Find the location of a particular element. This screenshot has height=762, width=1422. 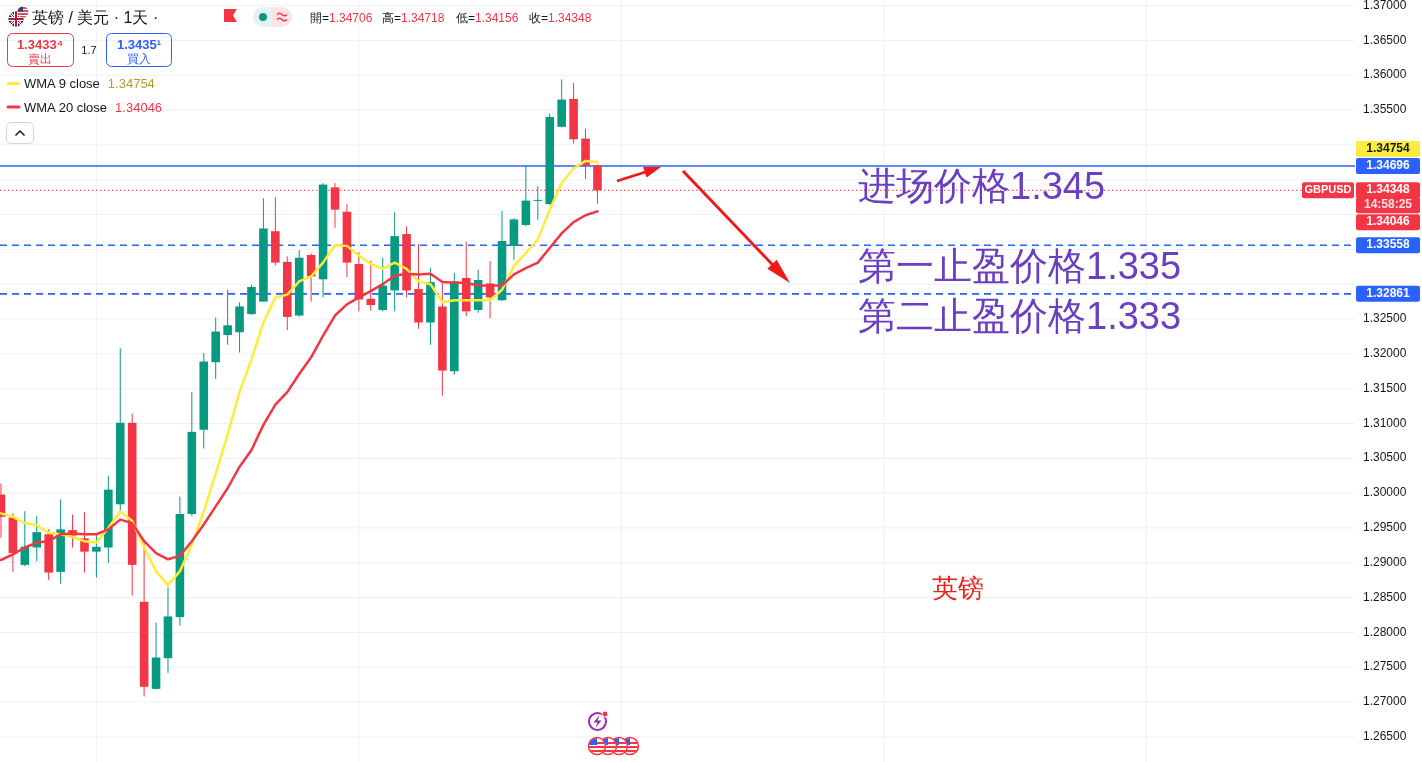

ref-line-label: 1.33558 is located at coordinates (1388, 244).